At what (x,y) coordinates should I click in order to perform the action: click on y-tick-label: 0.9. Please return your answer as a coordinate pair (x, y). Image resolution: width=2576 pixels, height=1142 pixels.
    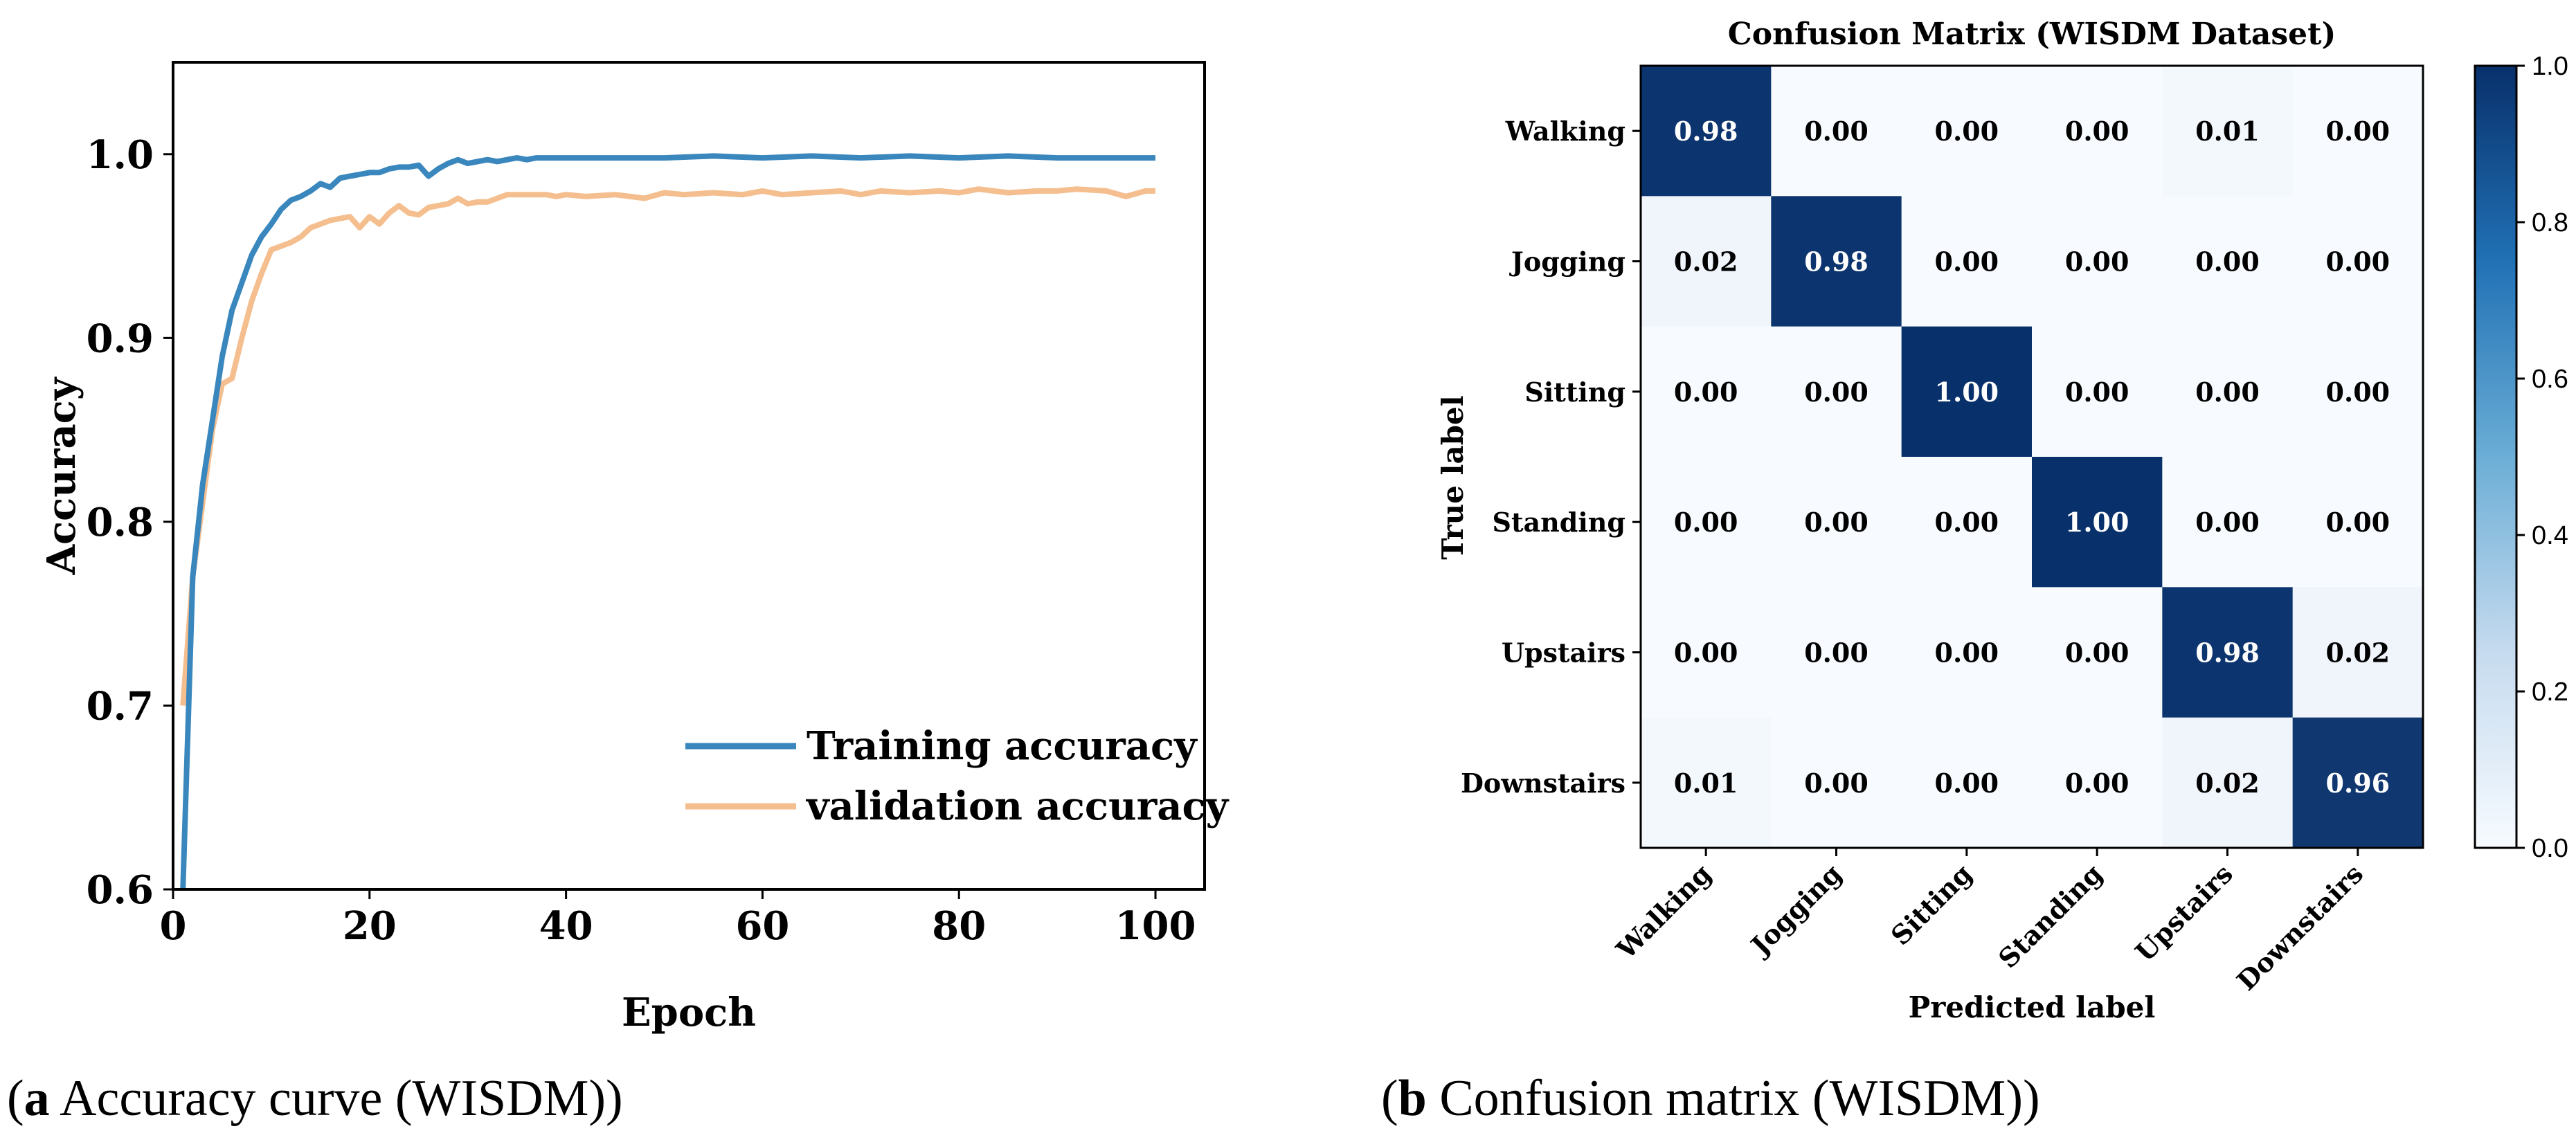
    Looking at the image, I should click on (120, 339).